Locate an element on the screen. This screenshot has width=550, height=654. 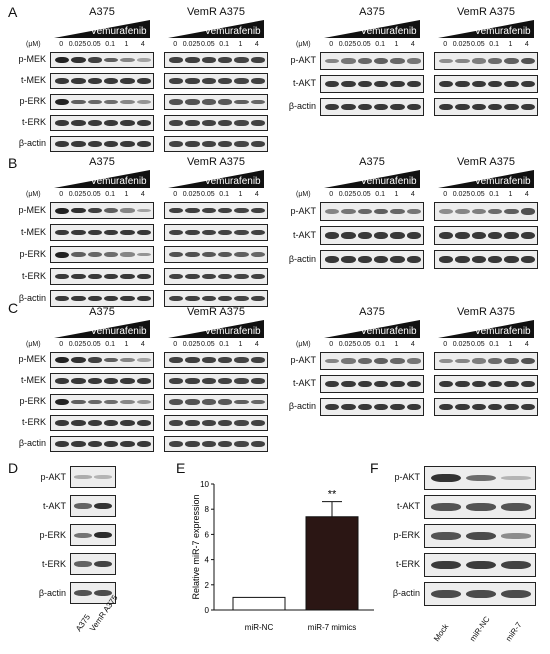
panel-b-a375-left-unit: (μM) is located at coordinates (33, 194).